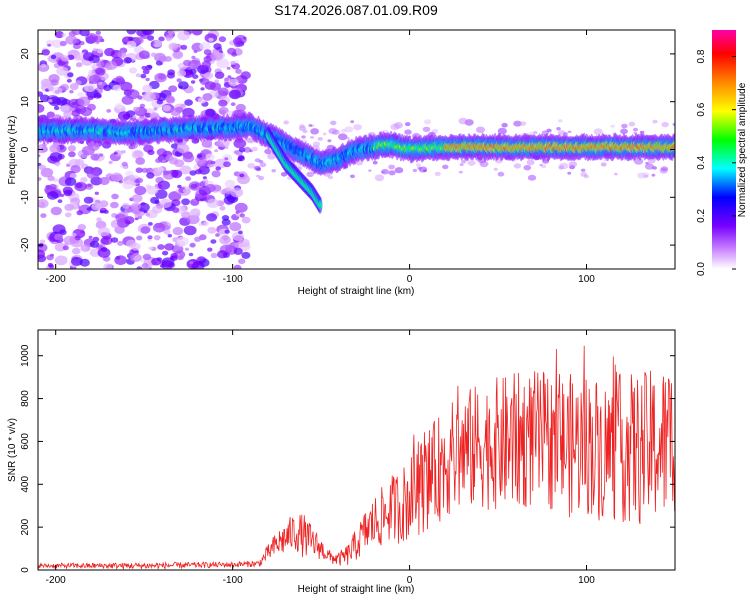  What do you see at coordinates (716, 162) in the screenshot?
I see `colorbar-ticks: 0.0 0.2 0.4 0.6 0.8` at bounding box center [716, 162].